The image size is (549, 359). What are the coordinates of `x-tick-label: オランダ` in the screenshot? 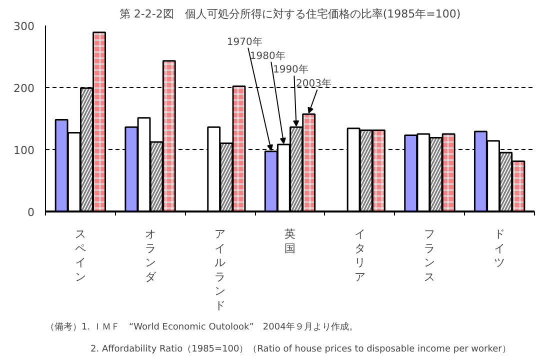 It's located at (150, 256).